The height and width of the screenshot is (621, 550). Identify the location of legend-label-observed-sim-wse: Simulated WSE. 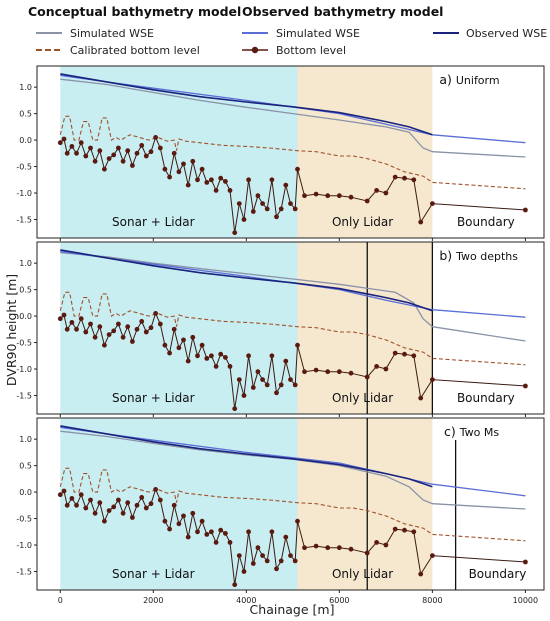
(318, 33).